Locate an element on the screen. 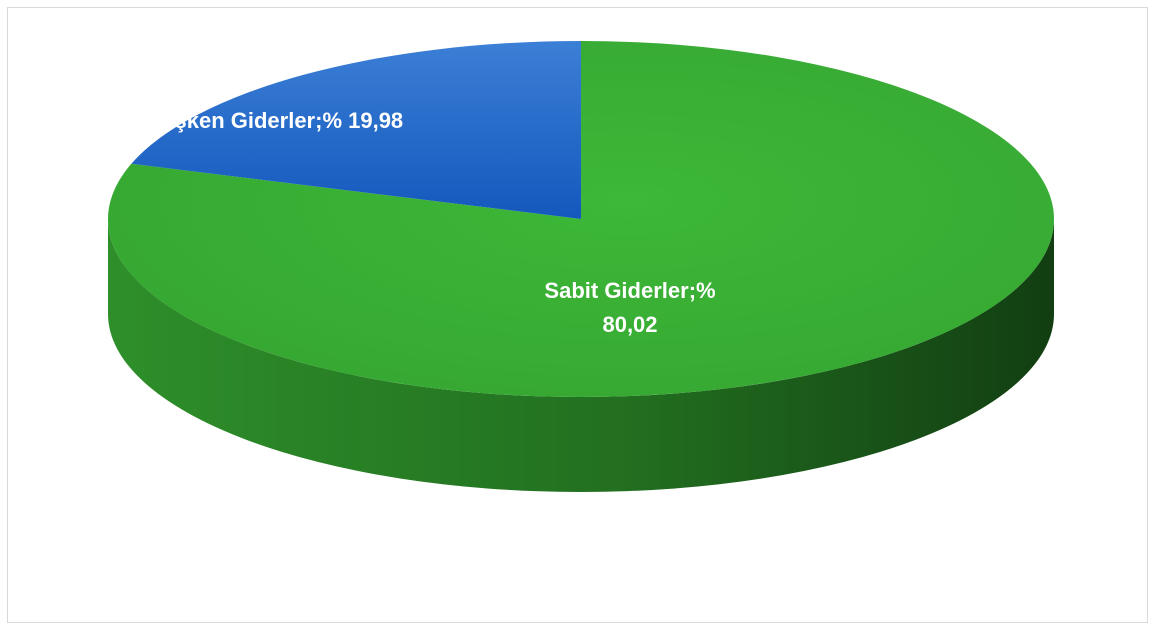 Image resolution: width=1155 pixels, height=630 pixels. data-label-1-line-2: 80,02 is located at coordinates (629, 324).